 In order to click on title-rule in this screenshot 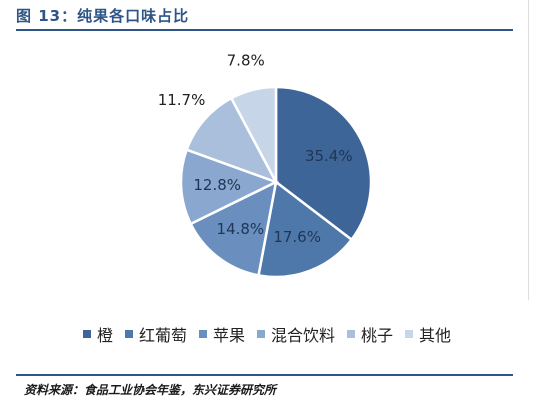, I will do `click(264, 30)`.